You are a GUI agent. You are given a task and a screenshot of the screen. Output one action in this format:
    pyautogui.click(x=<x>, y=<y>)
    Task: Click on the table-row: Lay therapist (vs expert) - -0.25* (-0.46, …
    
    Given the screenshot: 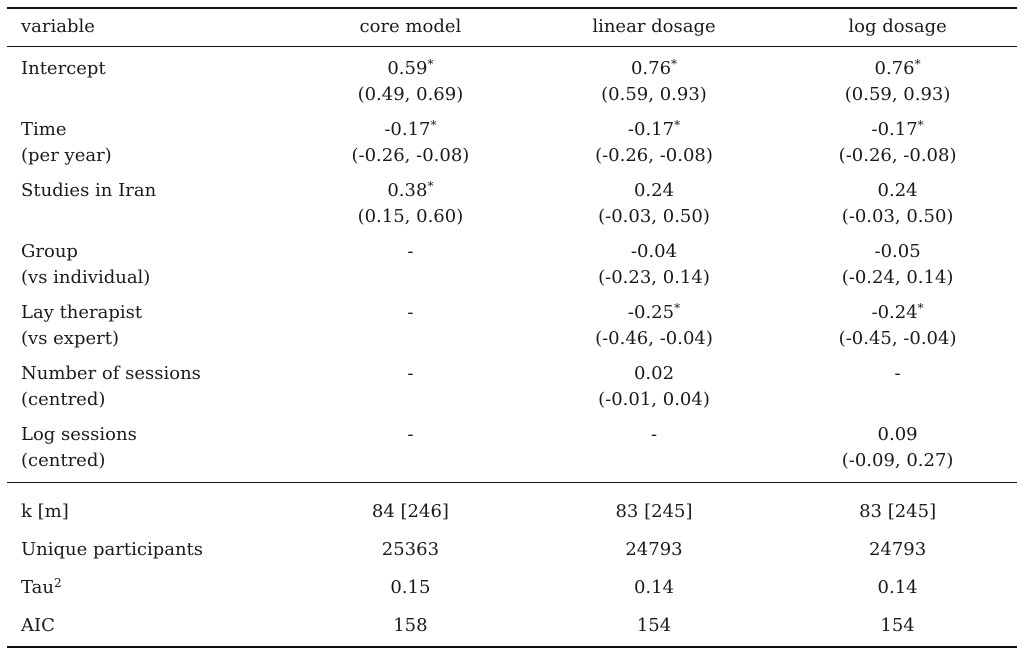 What is the action you would take?
    pyautogui.click(x=512, y=325)
    